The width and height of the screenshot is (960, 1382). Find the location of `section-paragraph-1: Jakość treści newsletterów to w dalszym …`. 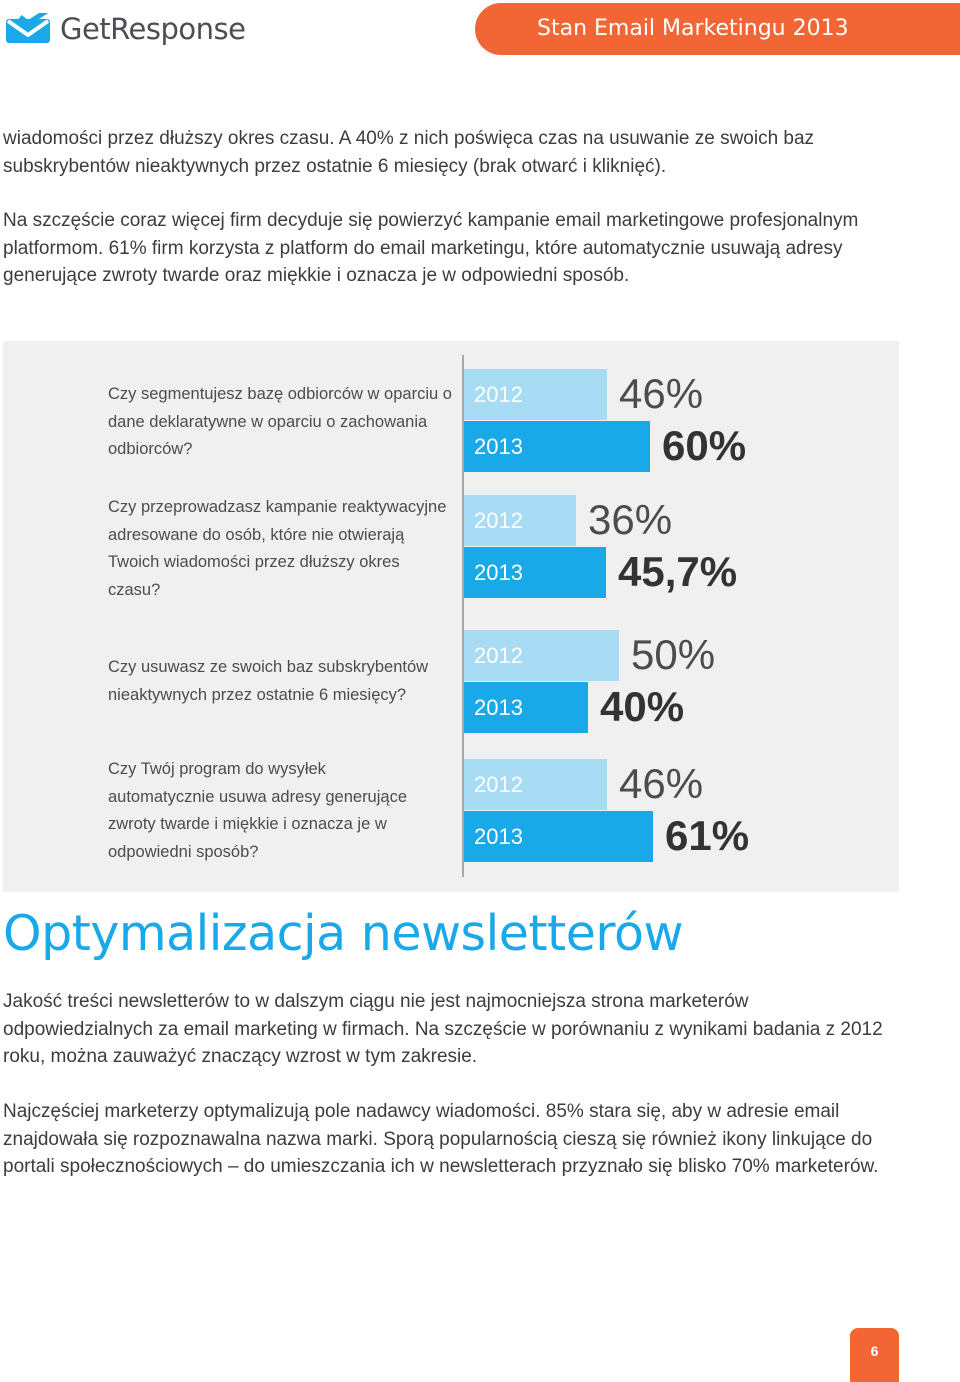

section-paragraph-1: Jakość treści newsletterów to w dalszym … is located at coordinates (443, 1029).